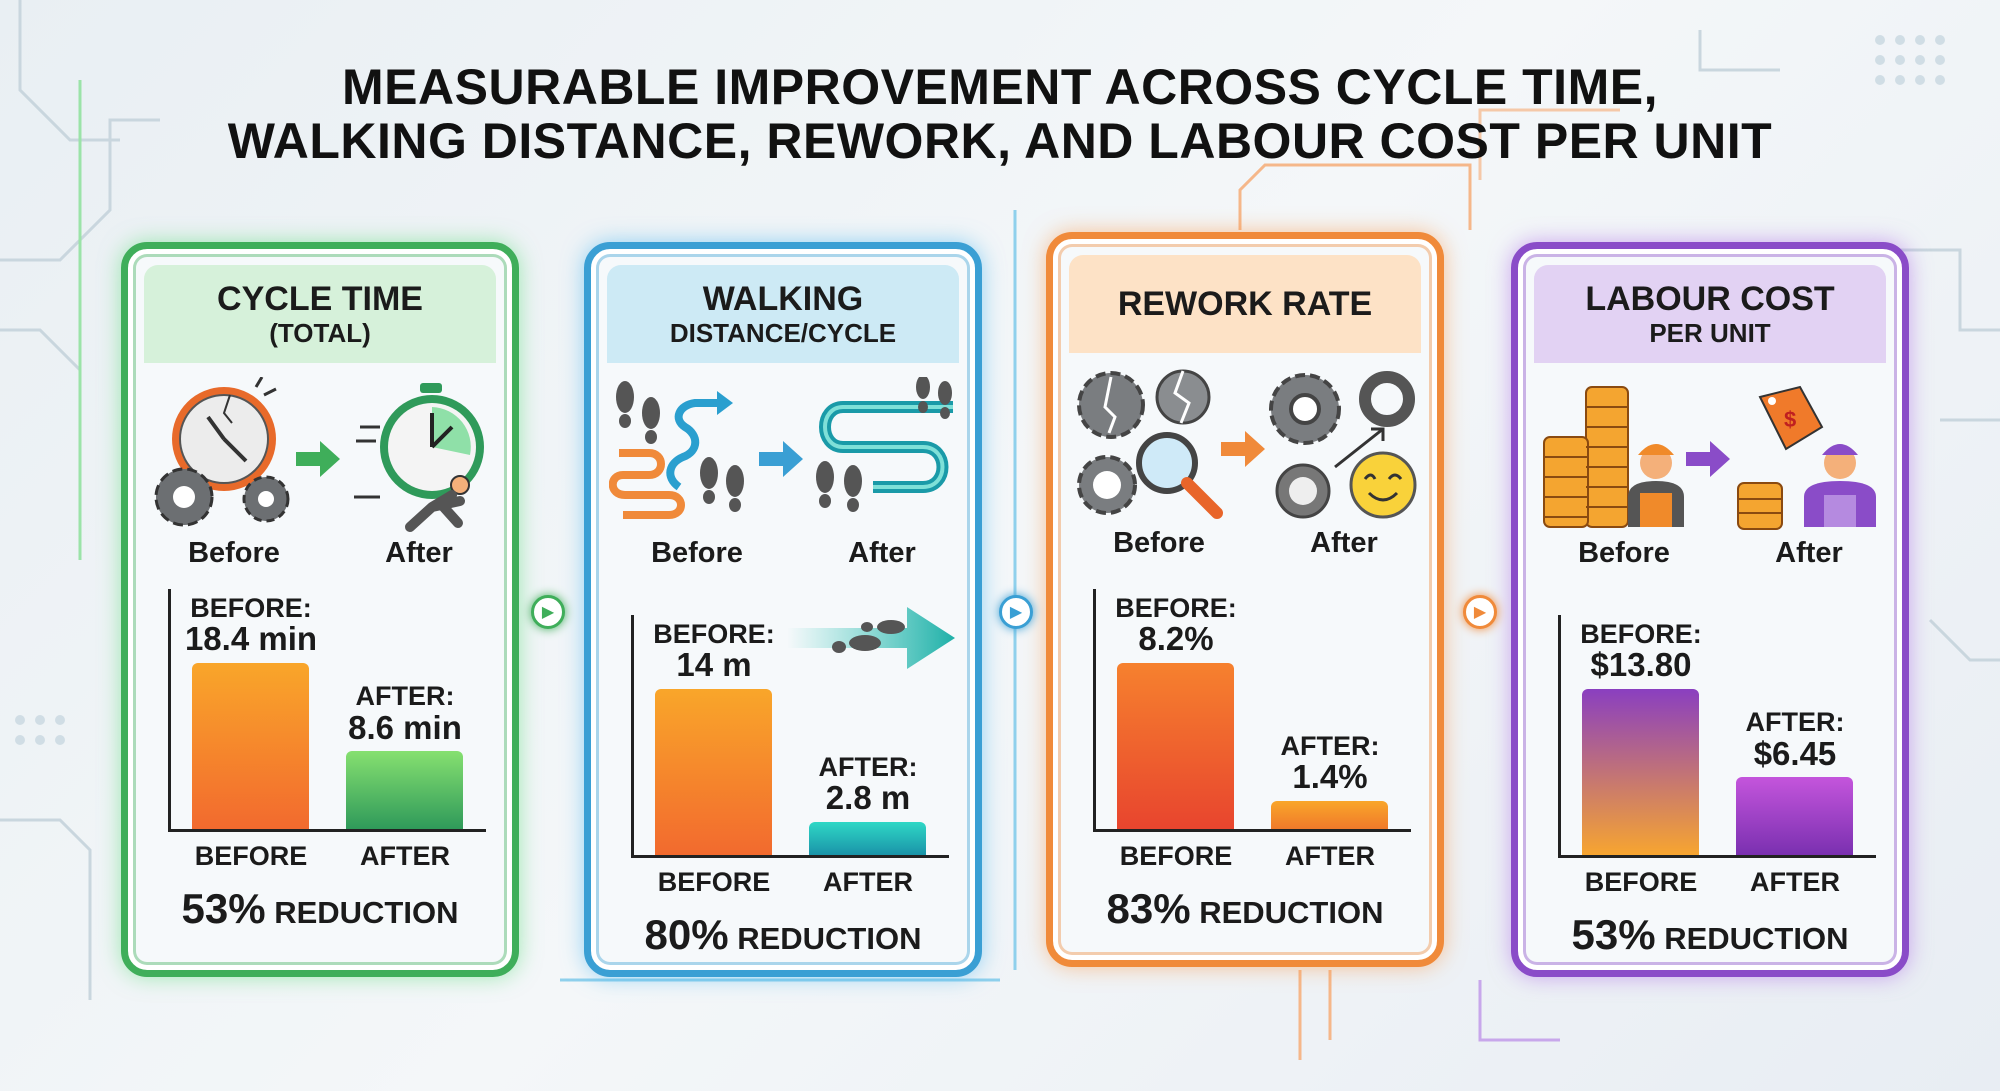  I want to click on reduction-text: 83% REDUCTION, so click(1245, 909).